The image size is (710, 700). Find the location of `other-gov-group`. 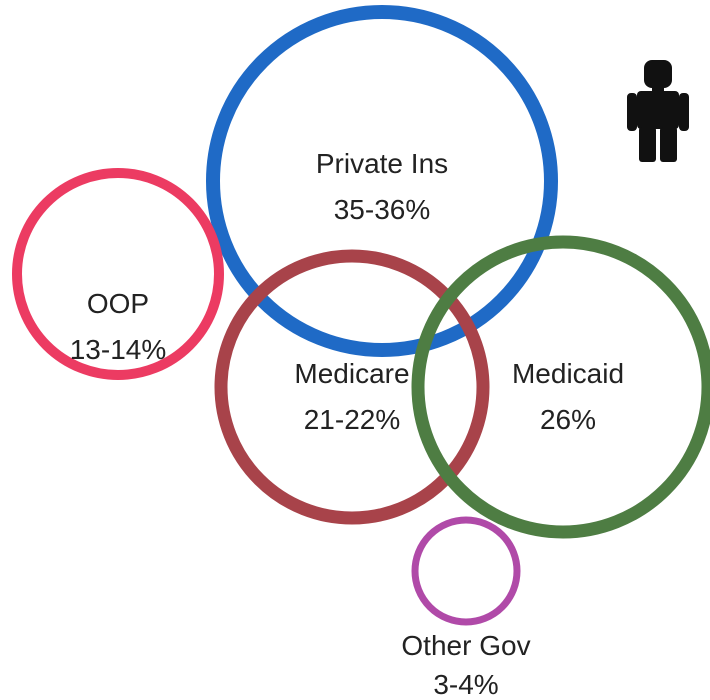

other-gov-group is located at coordinates (466, 571).